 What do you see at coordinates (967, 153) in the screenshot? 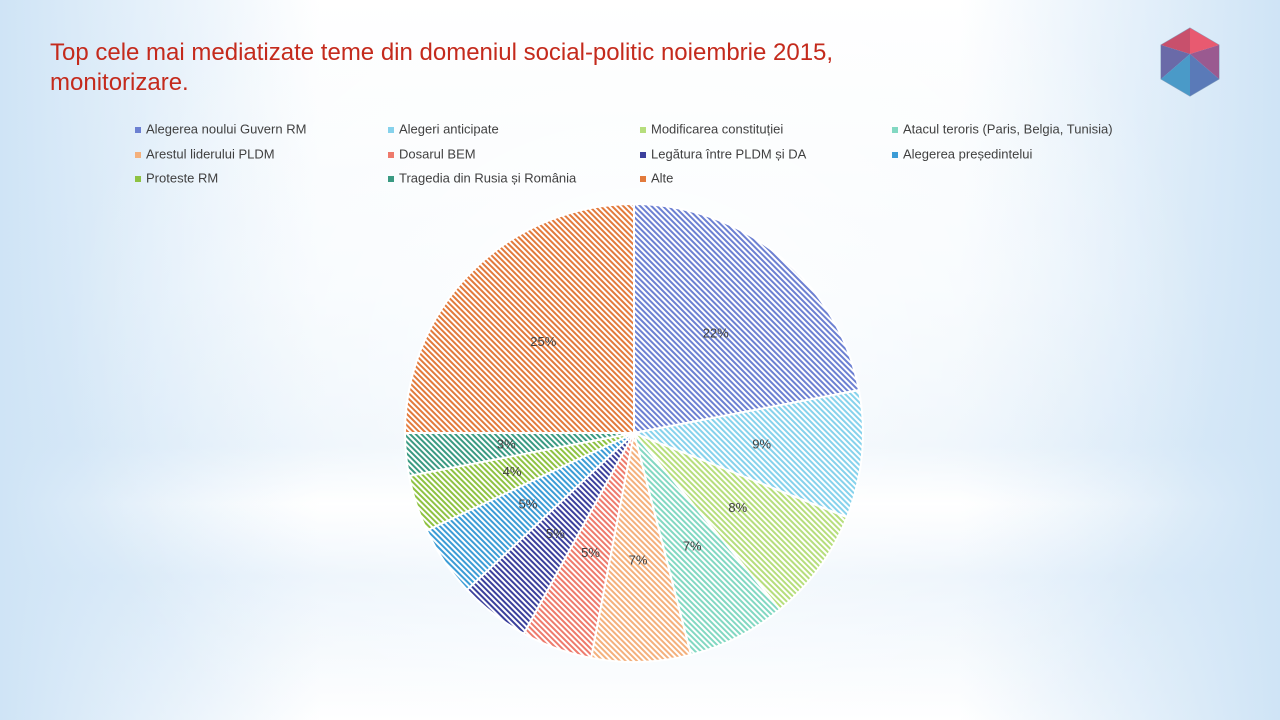
I see `legend-label: Alegerea președintelui` at bounding box center [967, 153].